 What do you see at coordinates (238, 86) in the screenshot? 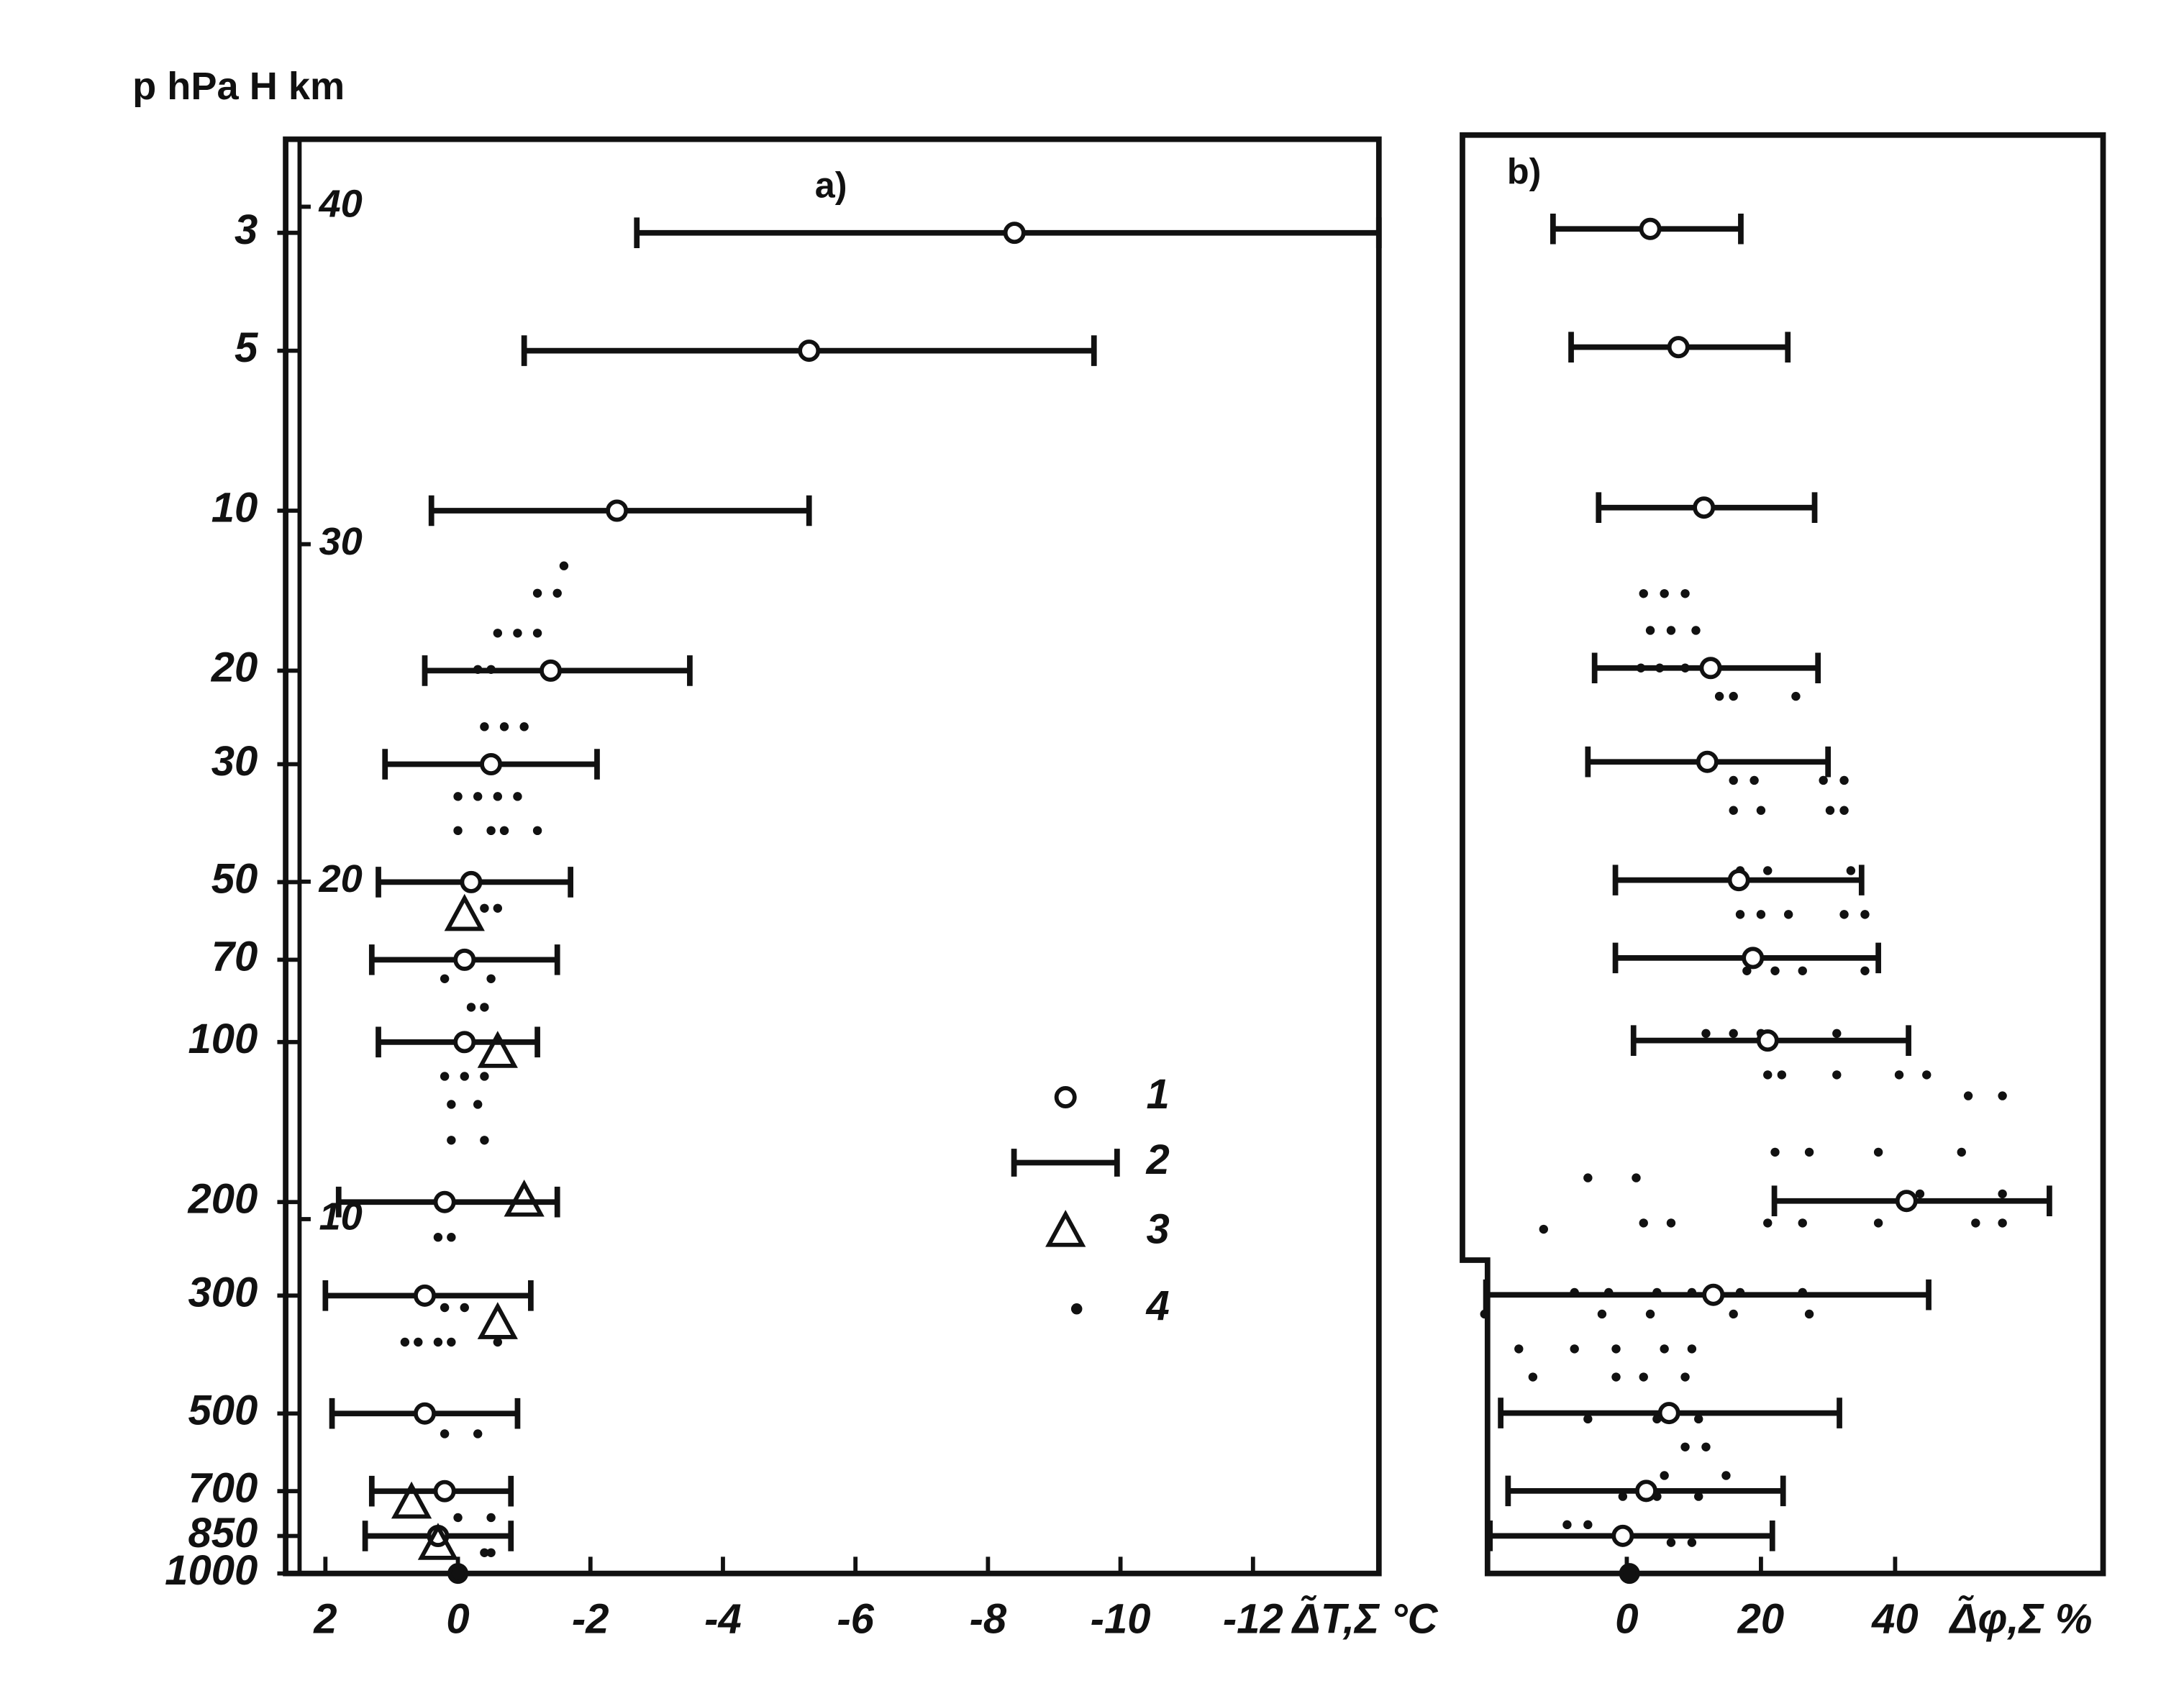
I see `y-axis-label: p hPa H km` at bounding box center [238, 86].